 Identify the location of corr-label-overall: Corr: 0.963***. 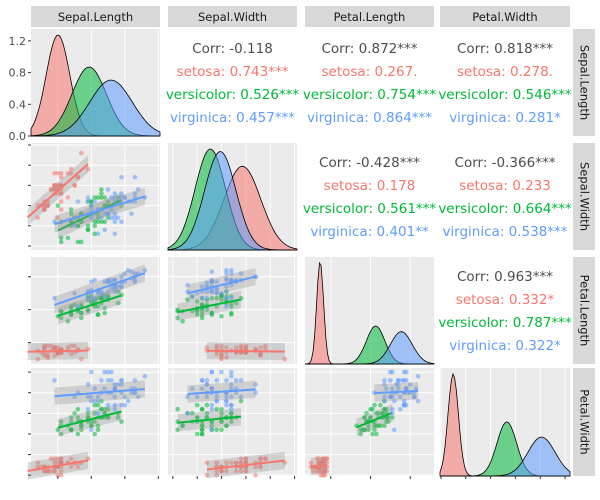
(505, 277).